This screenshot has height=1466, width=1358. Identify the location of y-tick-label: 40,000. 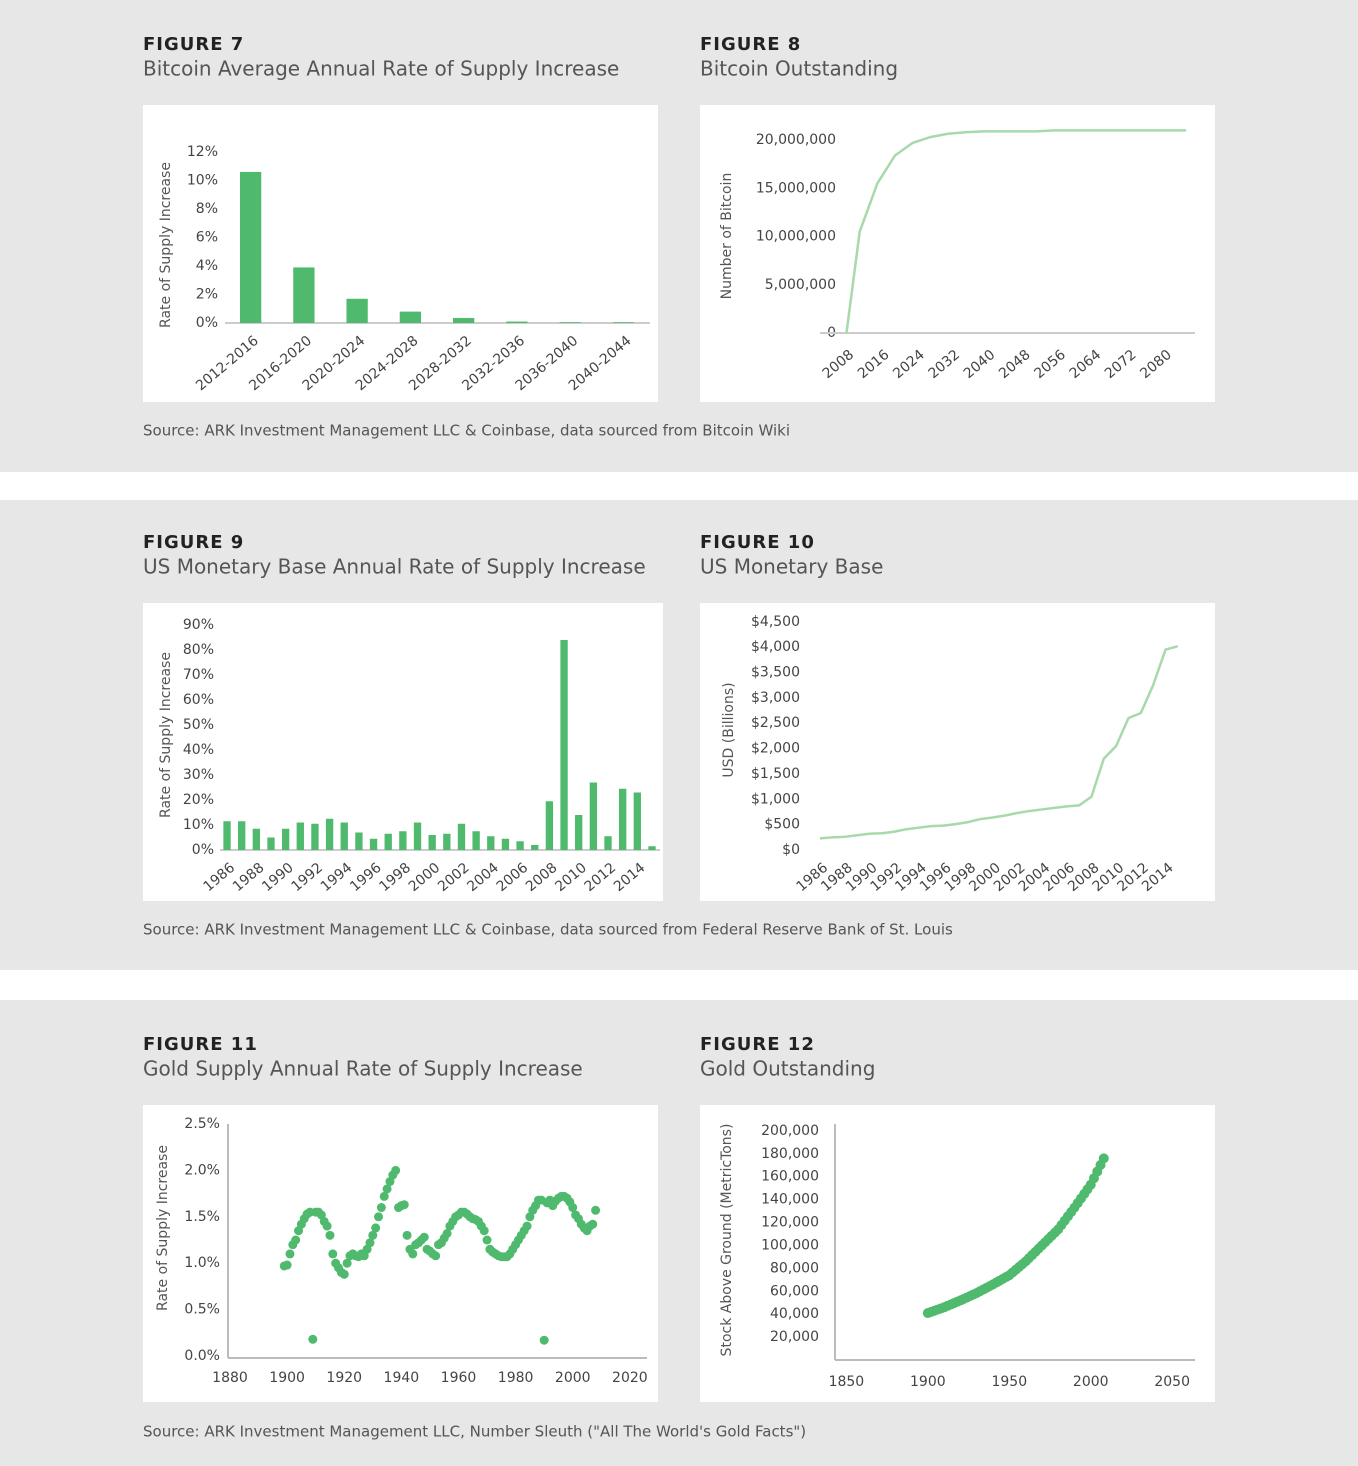
(794, 1314).